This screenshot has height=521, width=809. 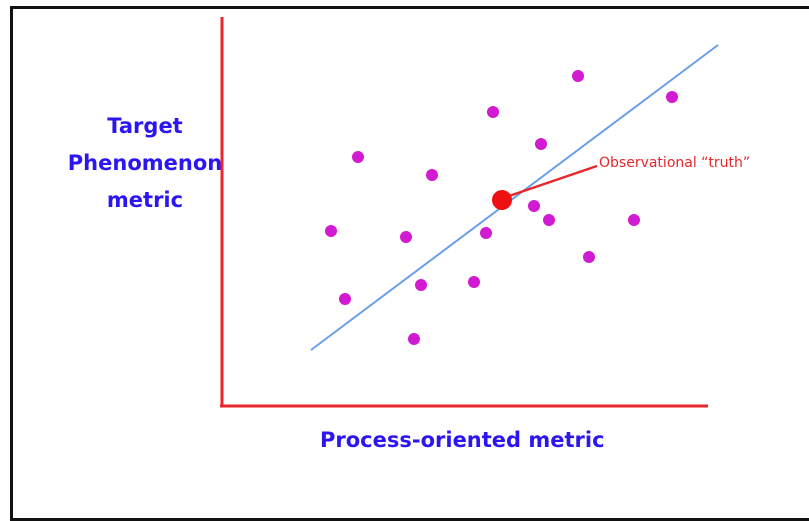 I want to click on observational-truth-point, so click(x=502, y=200).